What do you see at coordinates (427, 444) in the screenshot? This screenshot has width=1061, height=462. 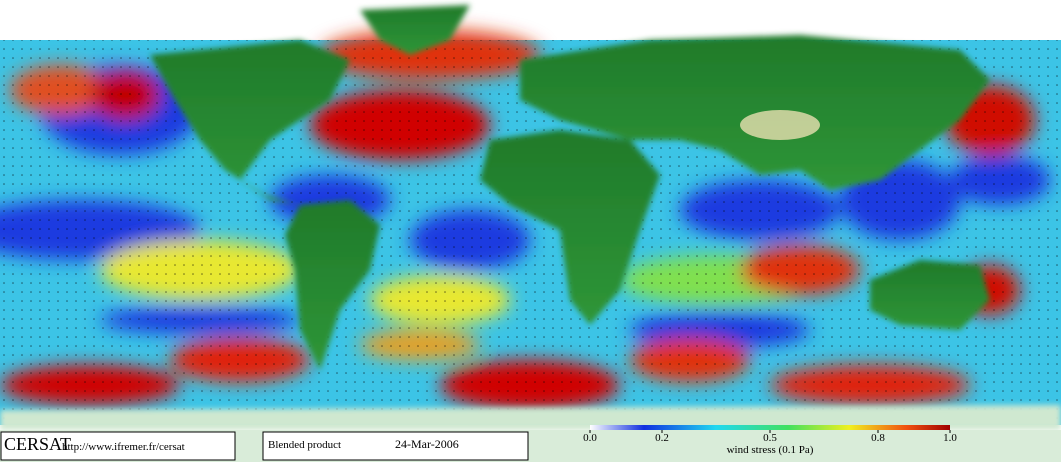 I see `date: 24-Mar-2006` at bounding box center [427, 444].